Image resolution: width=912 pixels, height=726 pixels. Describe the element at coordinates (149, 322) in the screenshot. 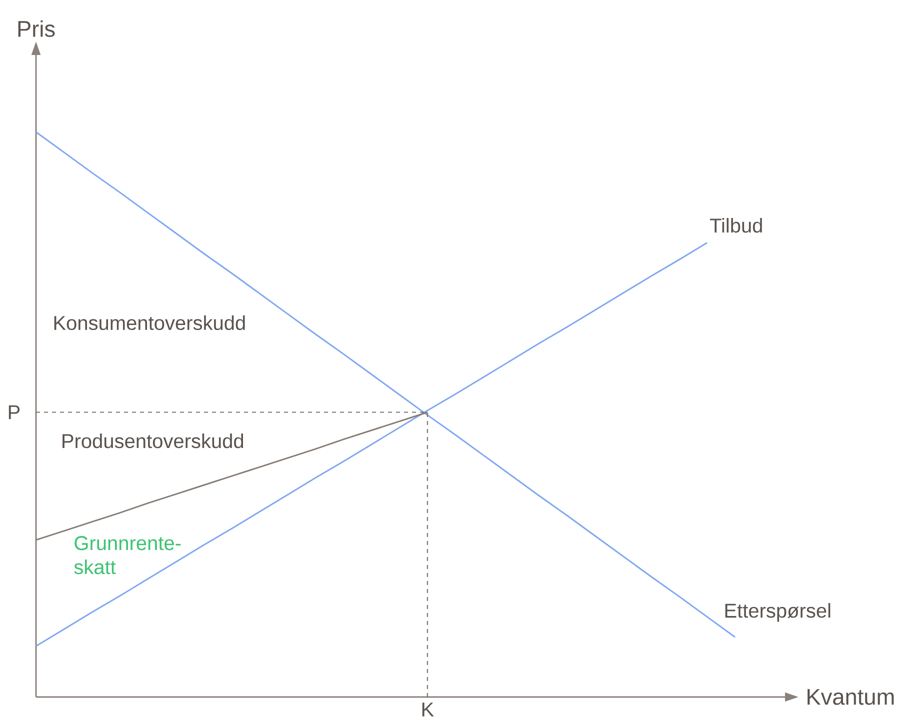

I see `annotation: Konsumentoverskudd` at that location.